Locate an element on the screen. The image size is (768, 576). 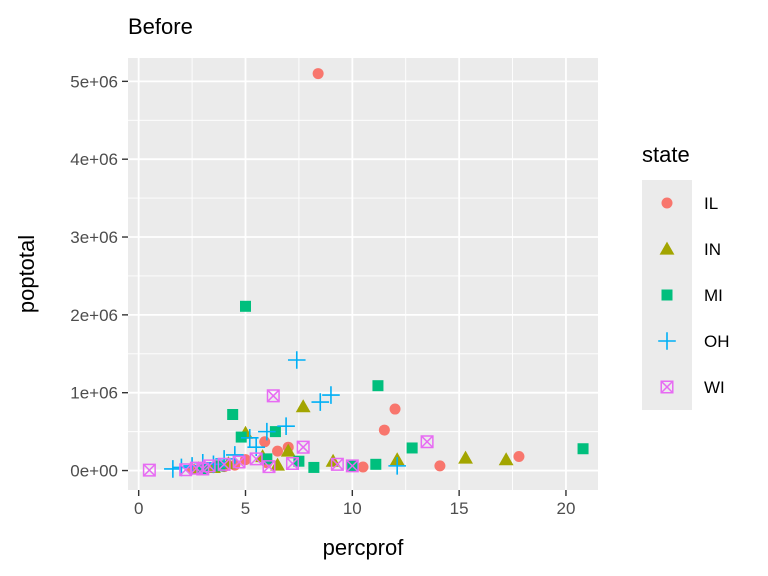
x-axis-label: percprof is located at coordinates (364, 547).